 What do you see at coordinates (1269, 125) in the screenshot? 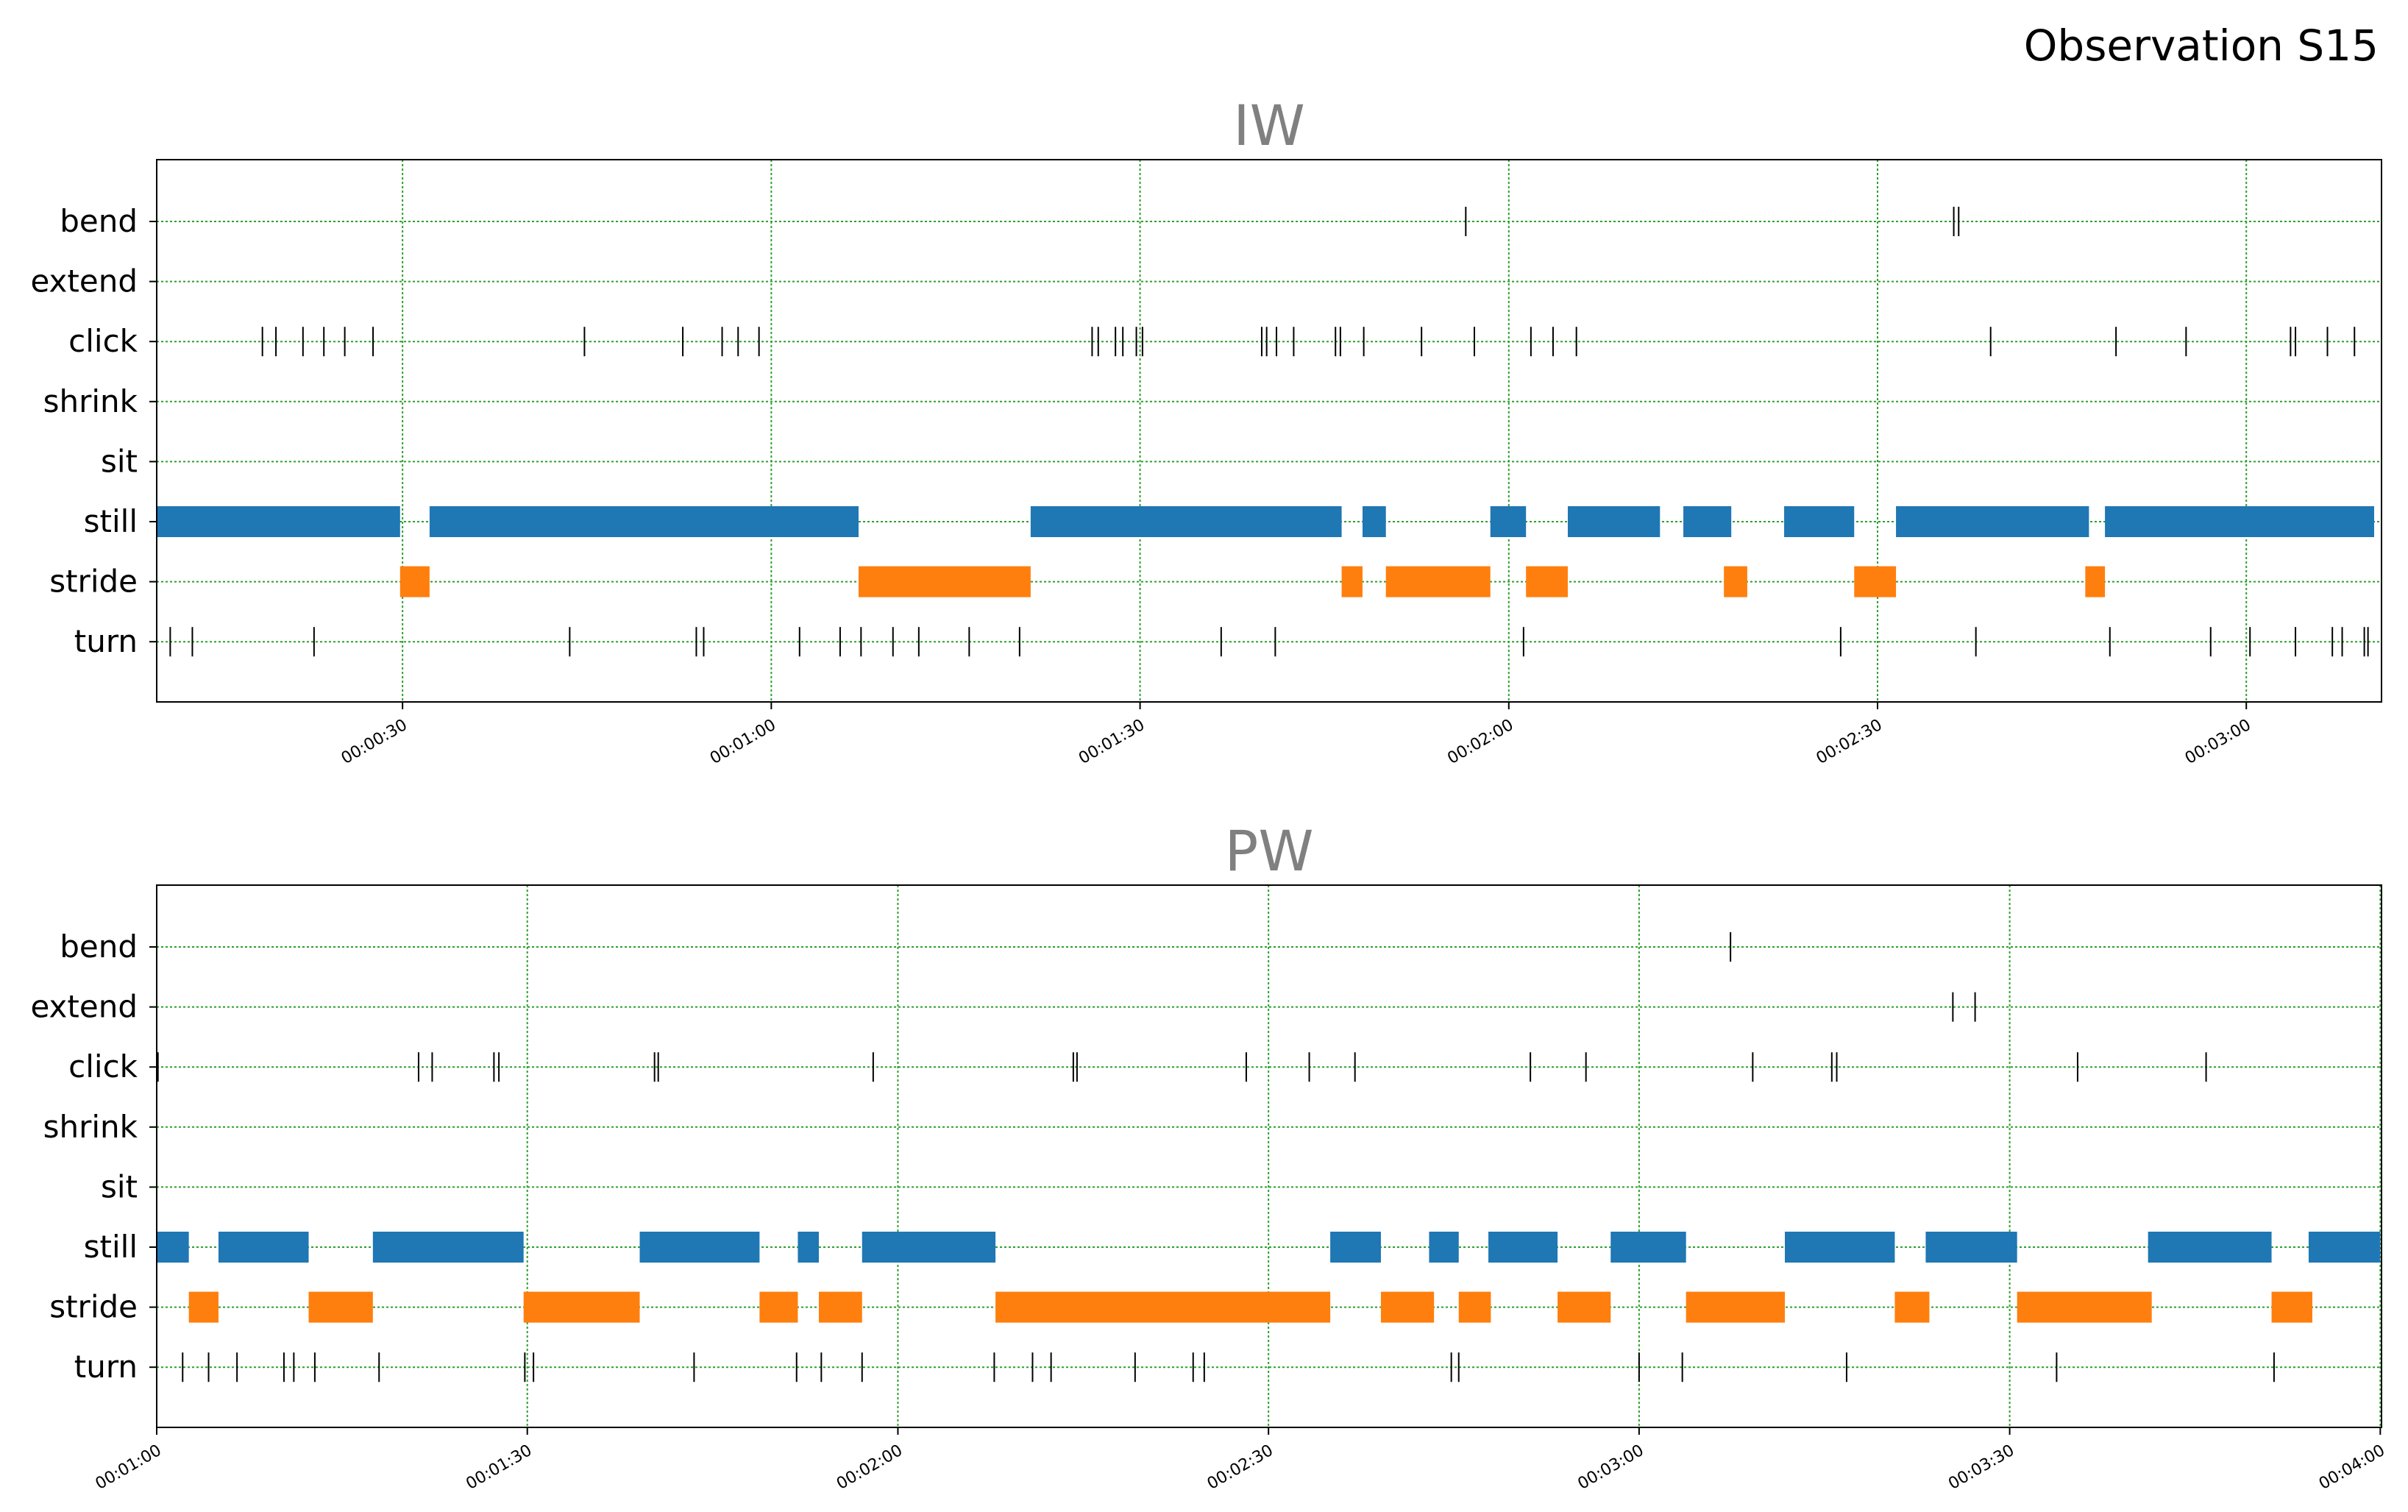
I see `panel-title: IW` at bounding box center [1269, 125].